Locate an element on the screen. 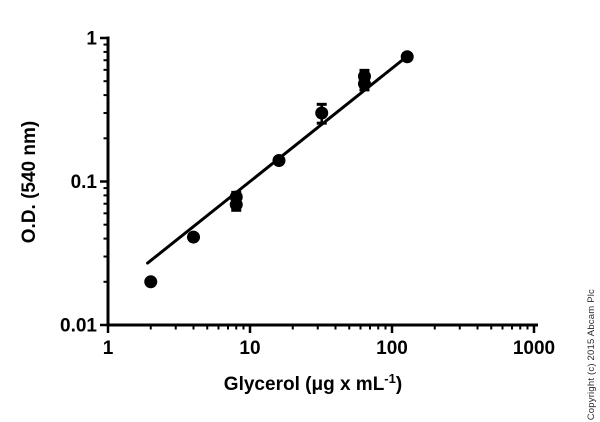 Image resolution: width=600 pixels, height=422 pixels. y-tick-label: 0.01 is located at coordinates (78, 326).